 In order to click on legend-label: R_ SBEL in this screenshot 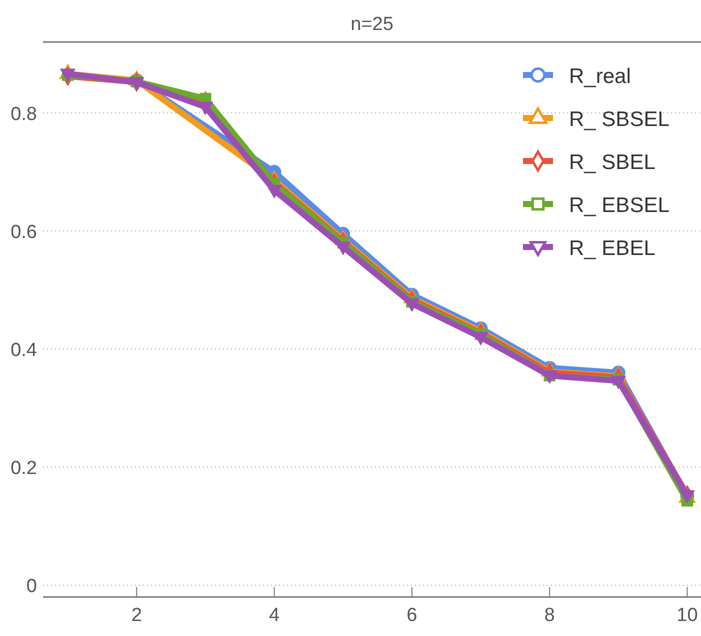, I will do `click(612, 162)`.